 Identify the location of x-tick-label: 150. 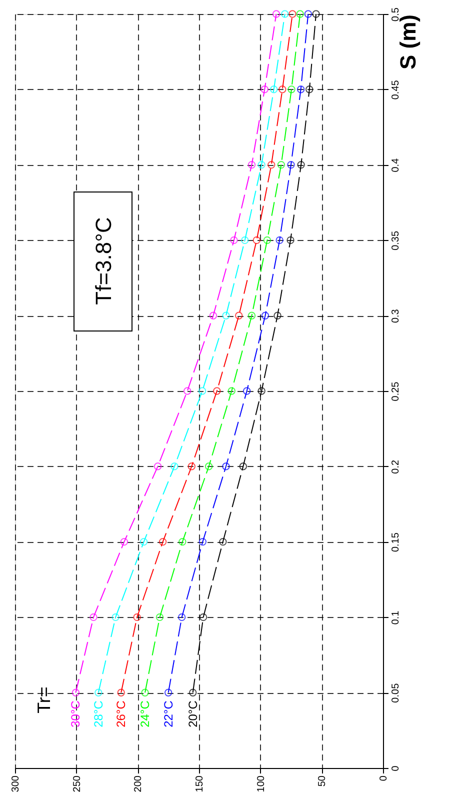
(200, 783).